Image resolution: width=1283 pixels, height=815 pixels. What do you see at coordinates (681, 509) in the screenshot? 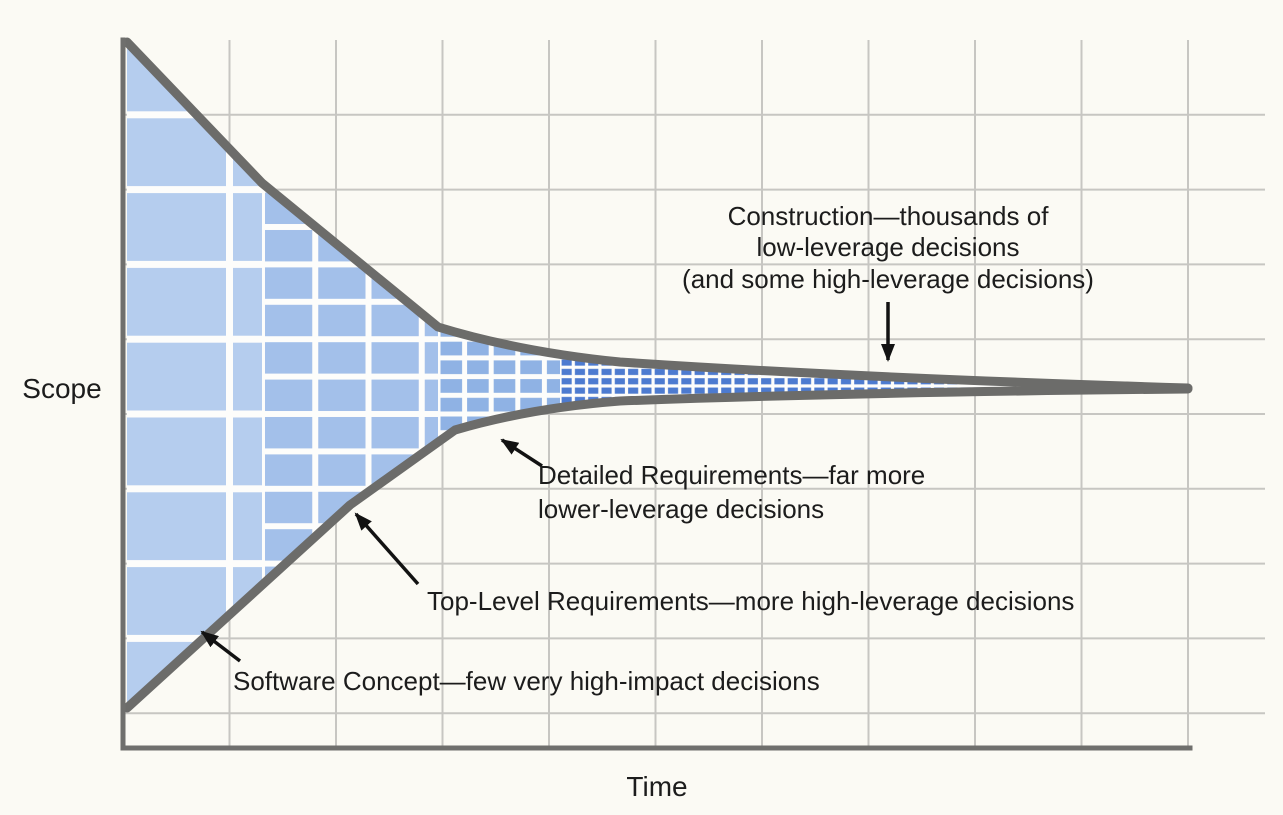
I see `detailed-requirements-label-line2: lower-leverage decisions` at bounding box center [681, 509].